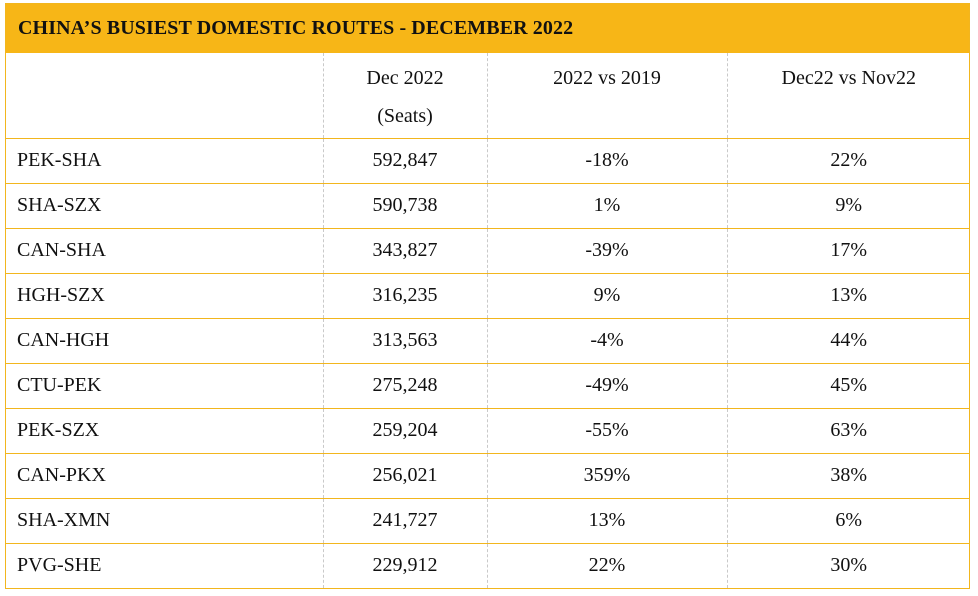 The image size is (978, 596). I want to click on vs-nov22-cell: 6%, so click(848, 521).